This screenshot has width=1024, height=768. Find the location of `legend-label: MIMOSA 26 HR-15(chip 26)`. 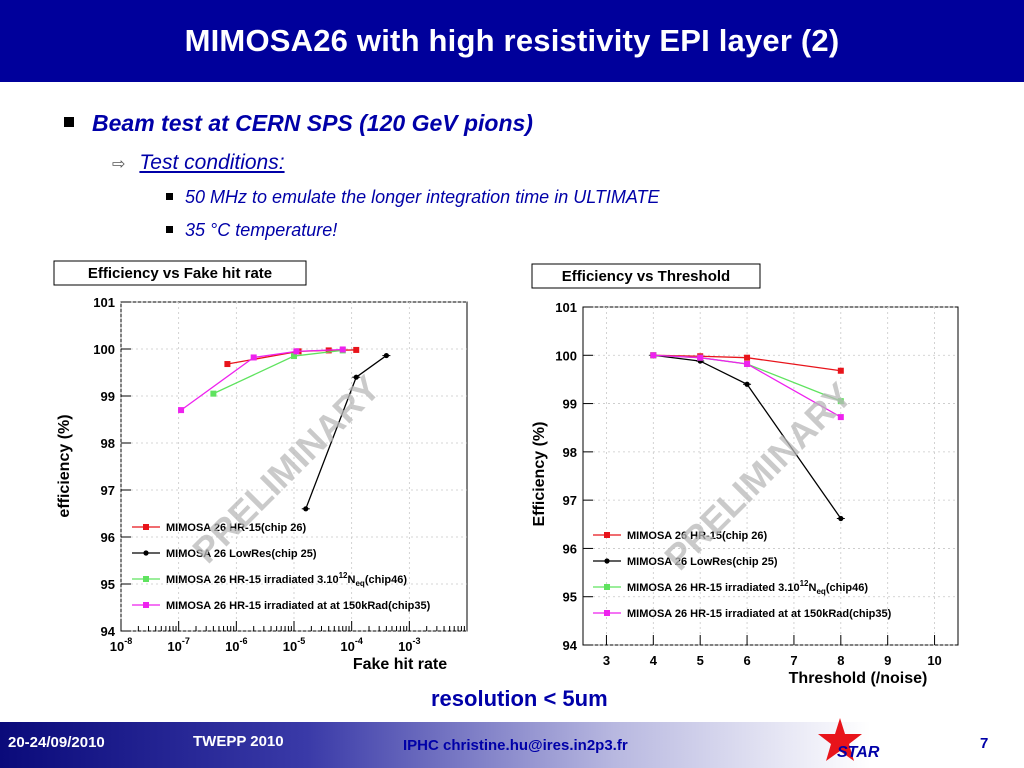

legend-label: MIMOSA 26 HR-15(chip 26) is located at coordinates (697, 536).